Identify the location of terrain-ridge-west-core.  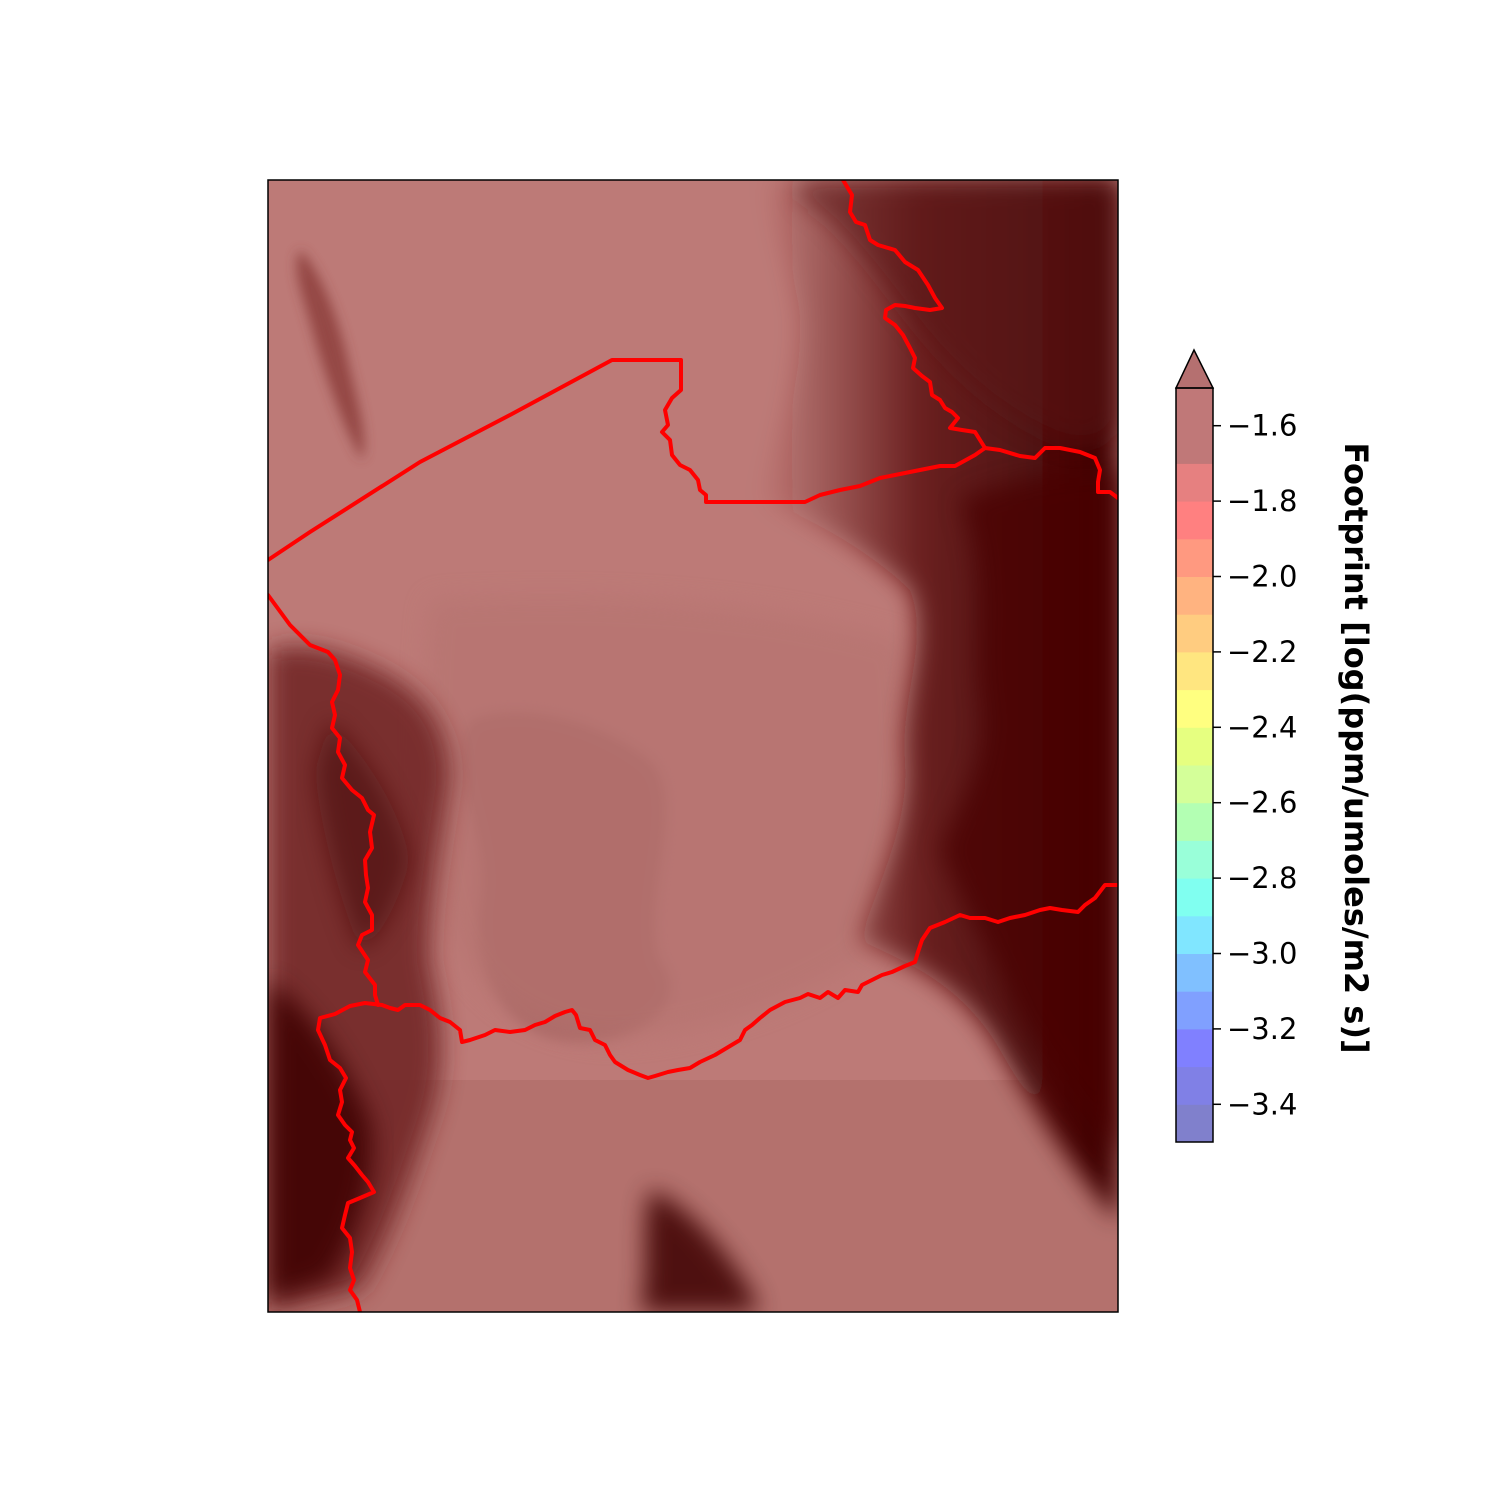
(320, 1140).